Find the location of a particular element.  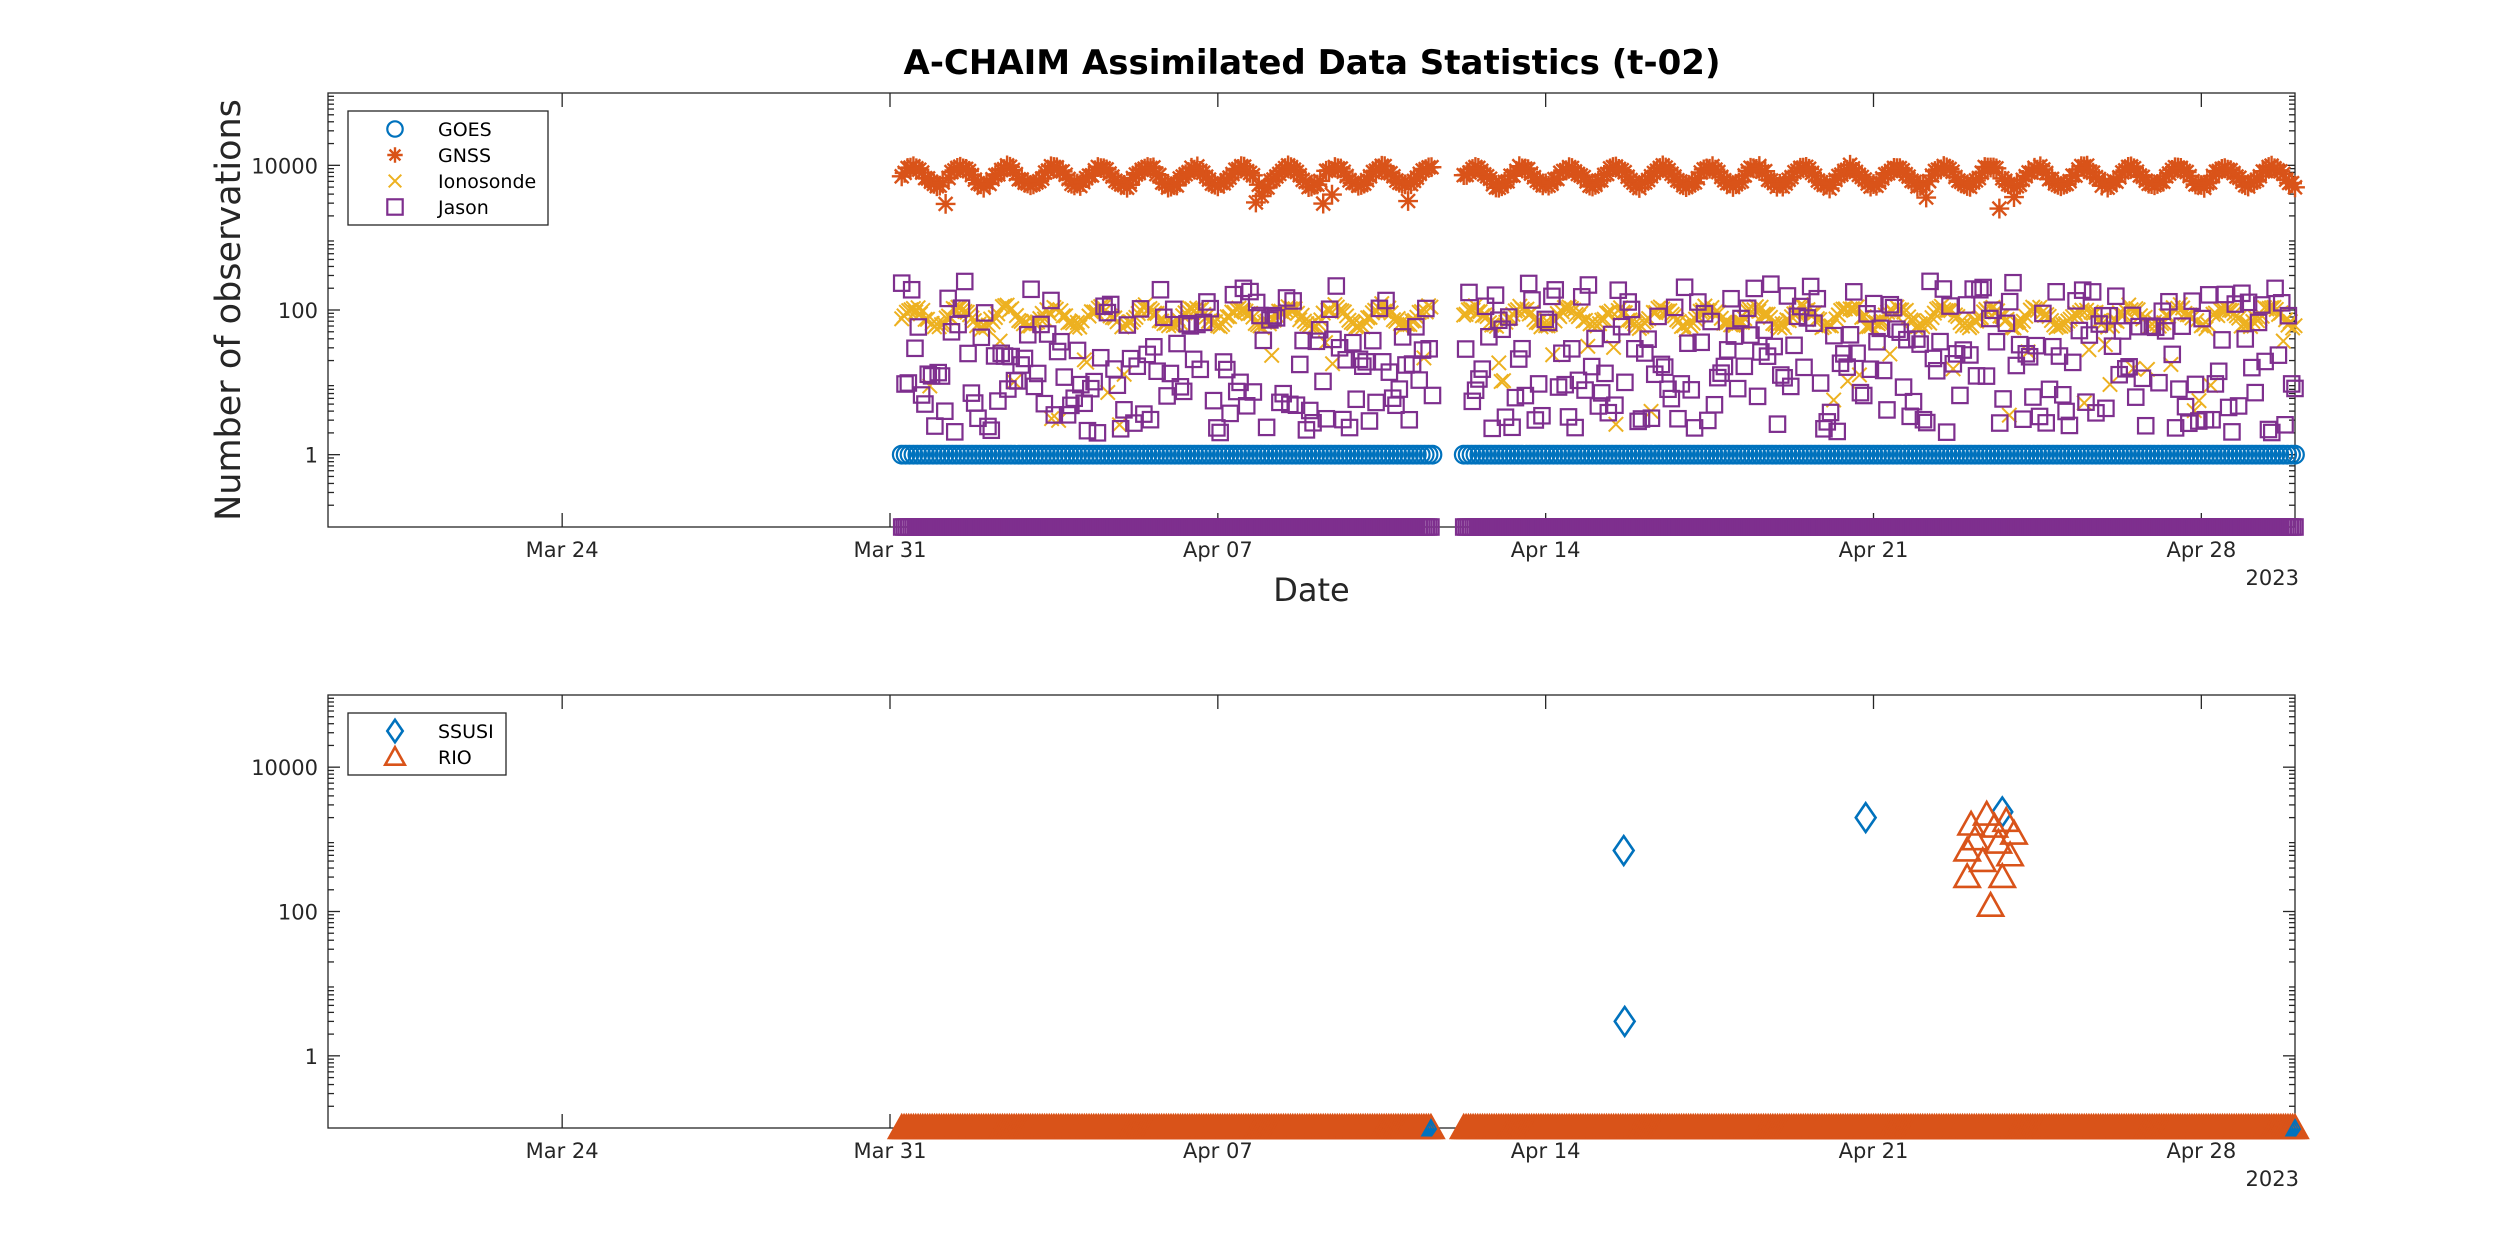

ssusi-marker is located at coordinates (1625, 1021).